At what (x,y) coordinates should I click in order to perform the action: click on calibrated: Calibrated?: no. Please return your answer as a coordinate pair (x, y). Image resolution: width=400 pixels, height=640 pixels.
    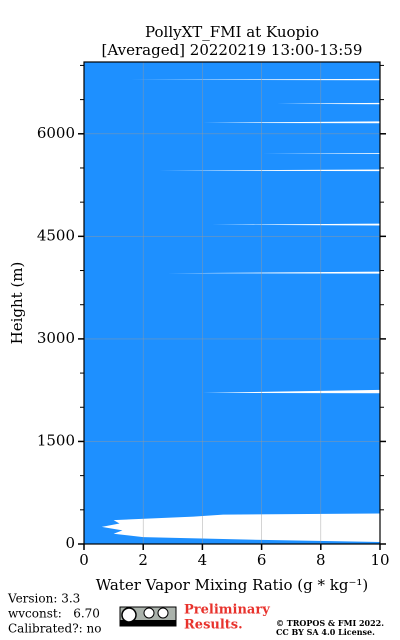
    Looking at the image, I should click on (54, 629).